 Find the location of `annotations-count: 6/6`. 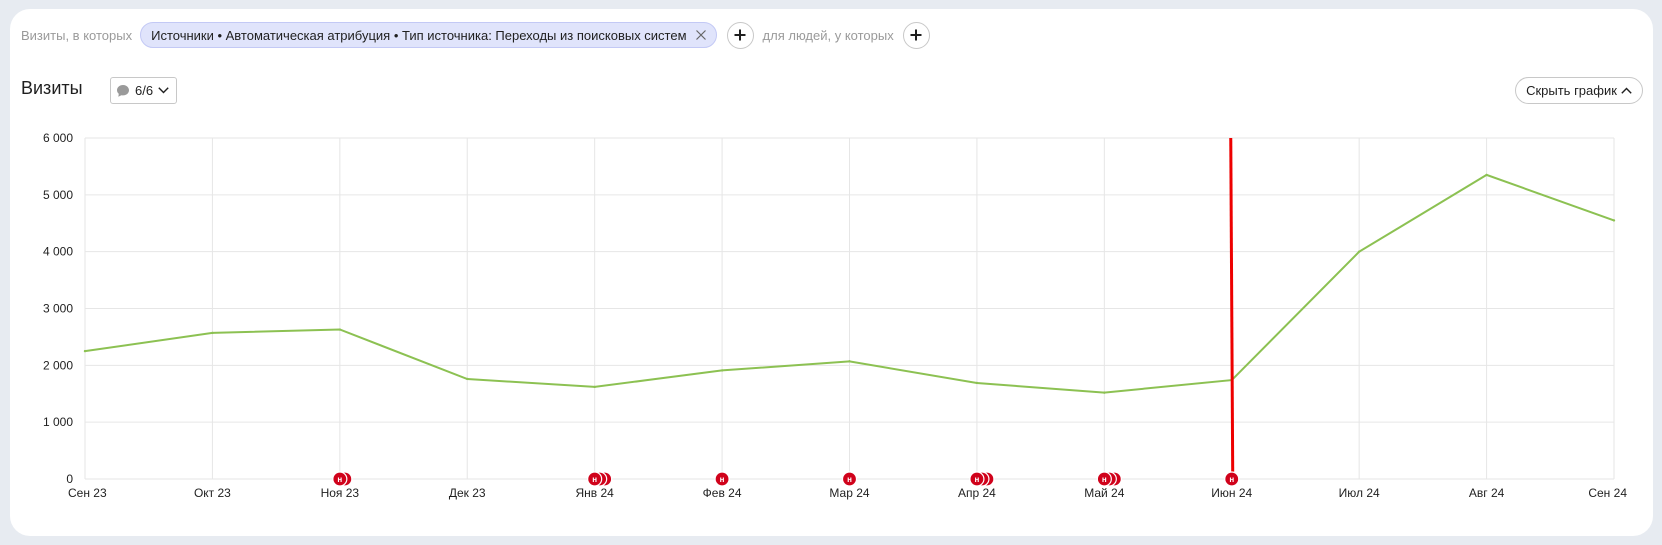

annotations-count: 6/6 is located at coordinates (144, 90).